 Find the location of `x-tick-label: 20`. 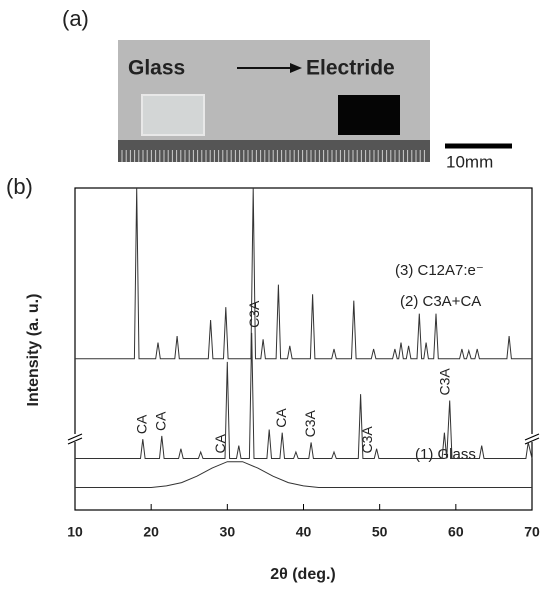

x-tick-label: 20 is located at coordinates (151, 532).